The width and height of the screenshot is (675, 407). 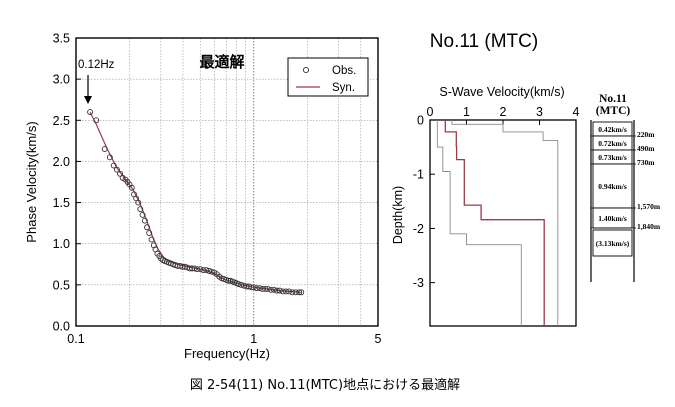 What do you see at coordinates (398, 215) in the screenshot?
I see `vs-profile-y-axis-label: Depth(km)` at bounding box center [398, 215].